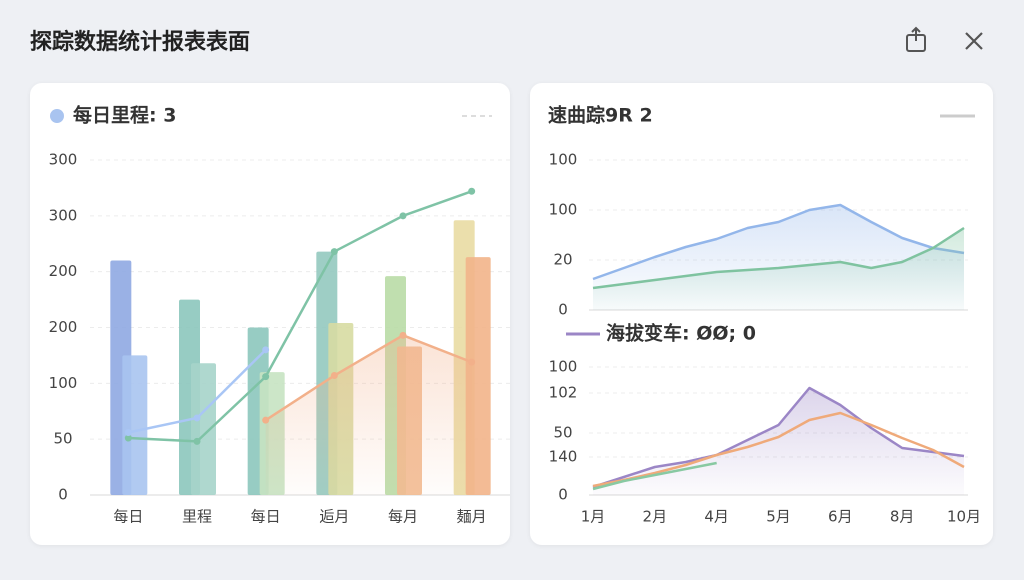 The height and width of the screenshot is (580, 1024). What do you see at coordinates (563, 393) in the screenshot?
I see `y-tick-label: 102` at bounding box center [563, 393].